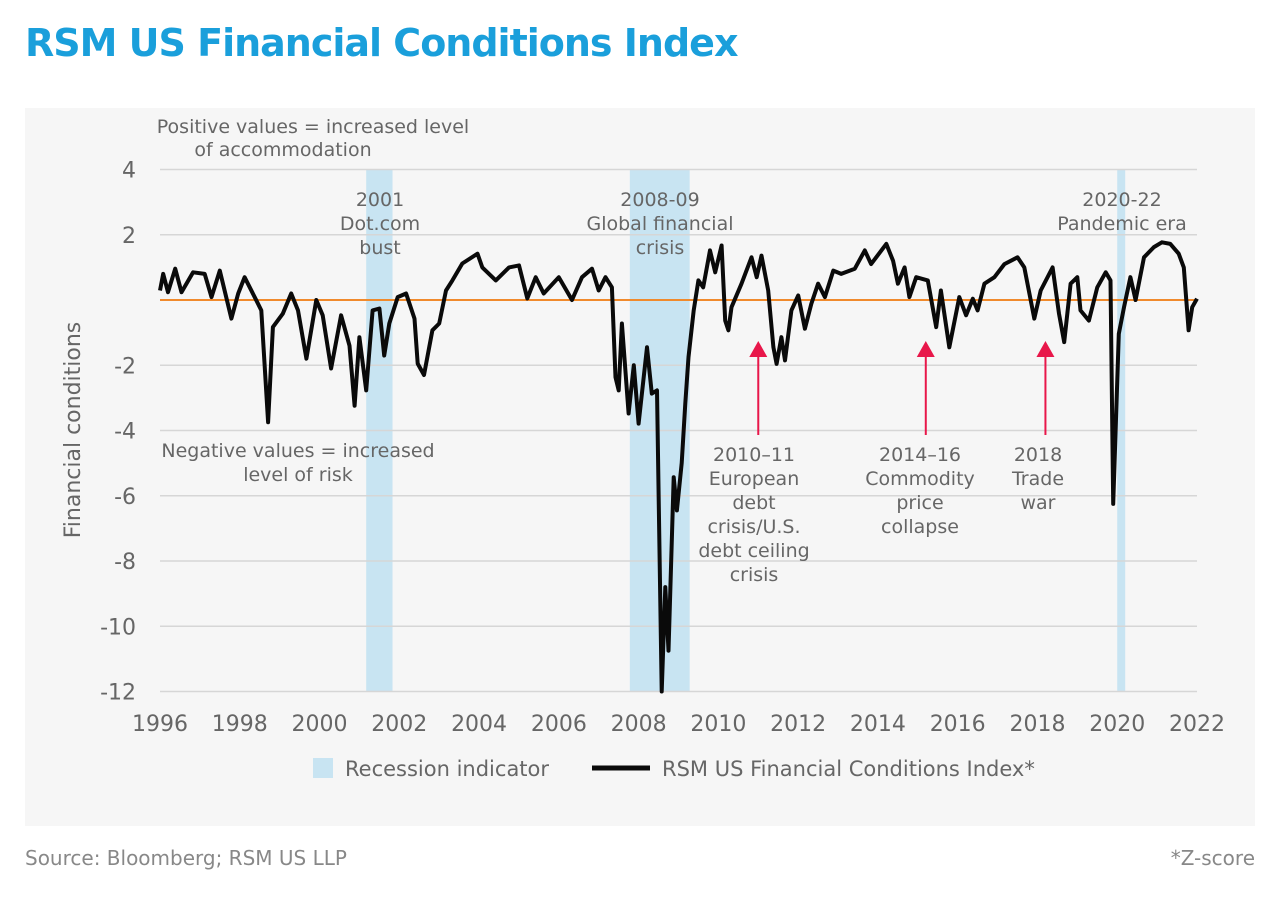 This screenshot has width=1280, height=899. I want to click on x-tick-label: 2004, so click(479, 724).